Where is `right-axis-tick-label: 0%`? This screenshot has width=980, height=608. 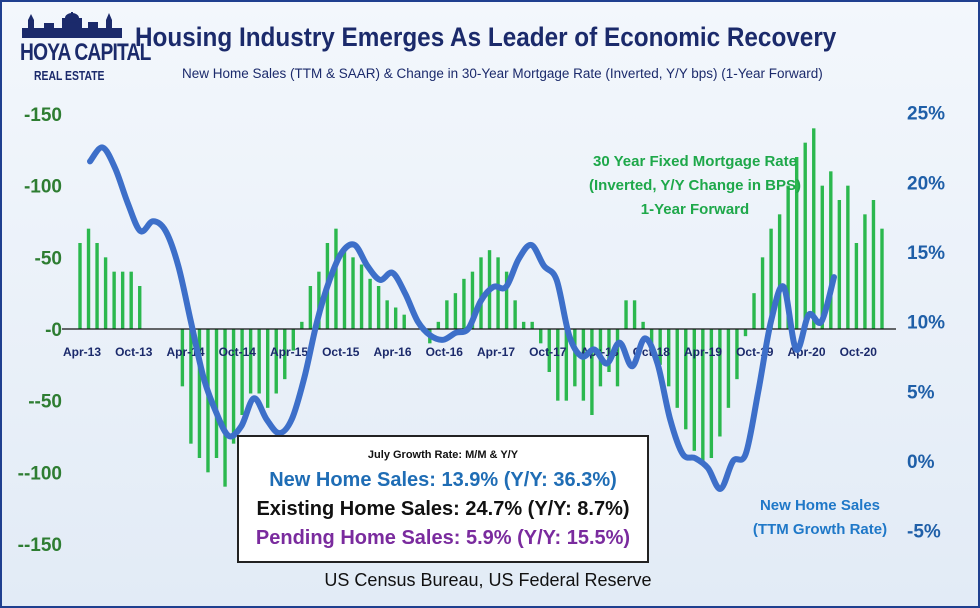 right-axis-tick-label: 0% is located at coordinates (921, 462).